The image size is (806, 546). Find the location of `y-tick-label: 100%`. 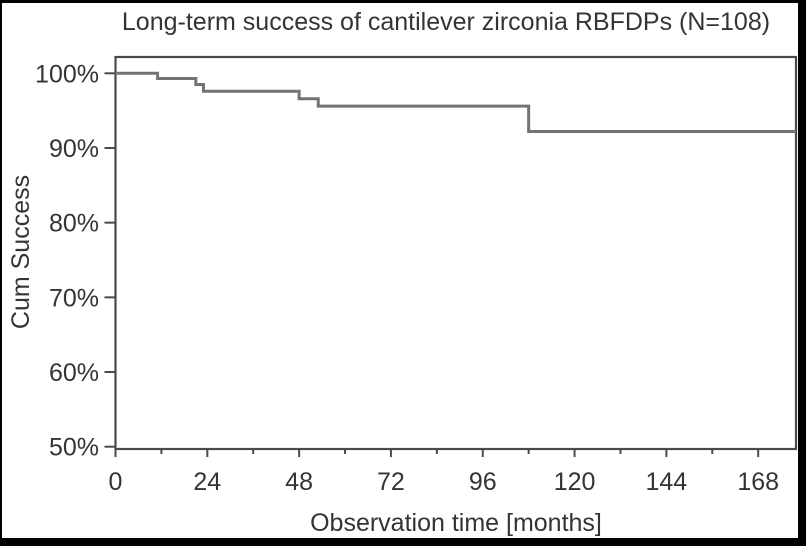

y-tick-label: 100% is located at coordinates (67, 74).